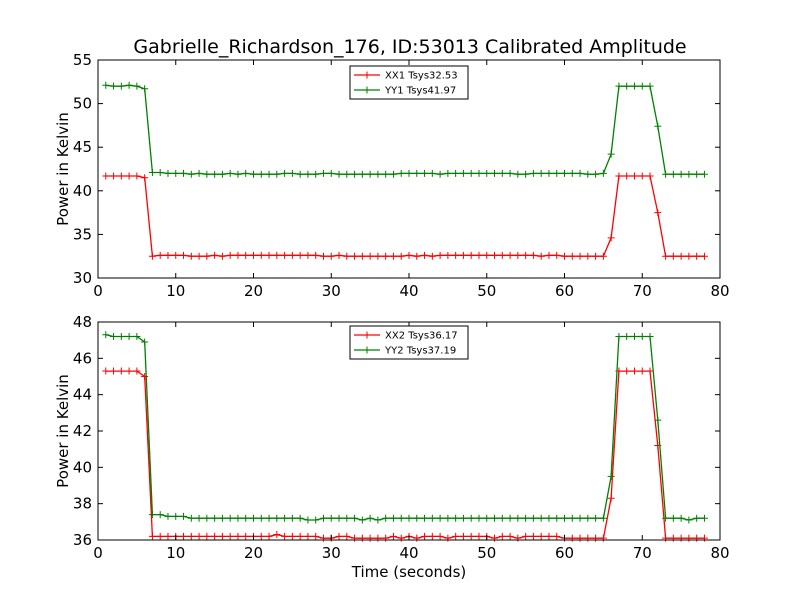  What do you see at coordinates (253, 291) in the screenshot?
I see `upper-x-tick-label: 20` at bounding box center [253, 291].